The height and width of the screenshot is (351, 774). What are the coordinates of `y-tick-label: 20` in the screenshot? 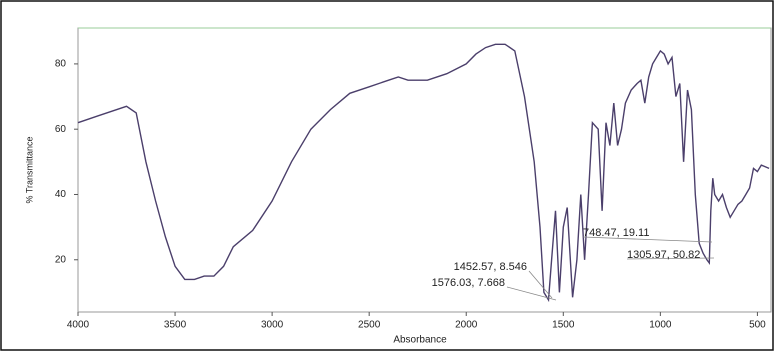 It's located at (61, 259).